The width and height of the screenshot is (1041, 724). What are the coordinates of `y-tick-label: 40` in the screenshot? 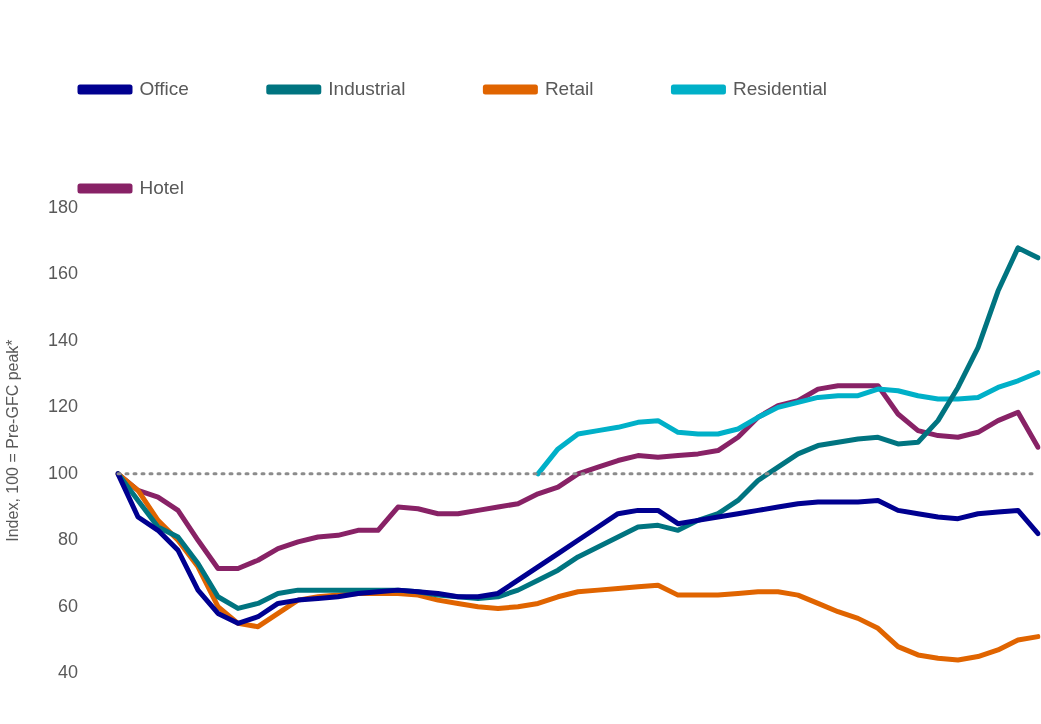 It's located at (67, 672).